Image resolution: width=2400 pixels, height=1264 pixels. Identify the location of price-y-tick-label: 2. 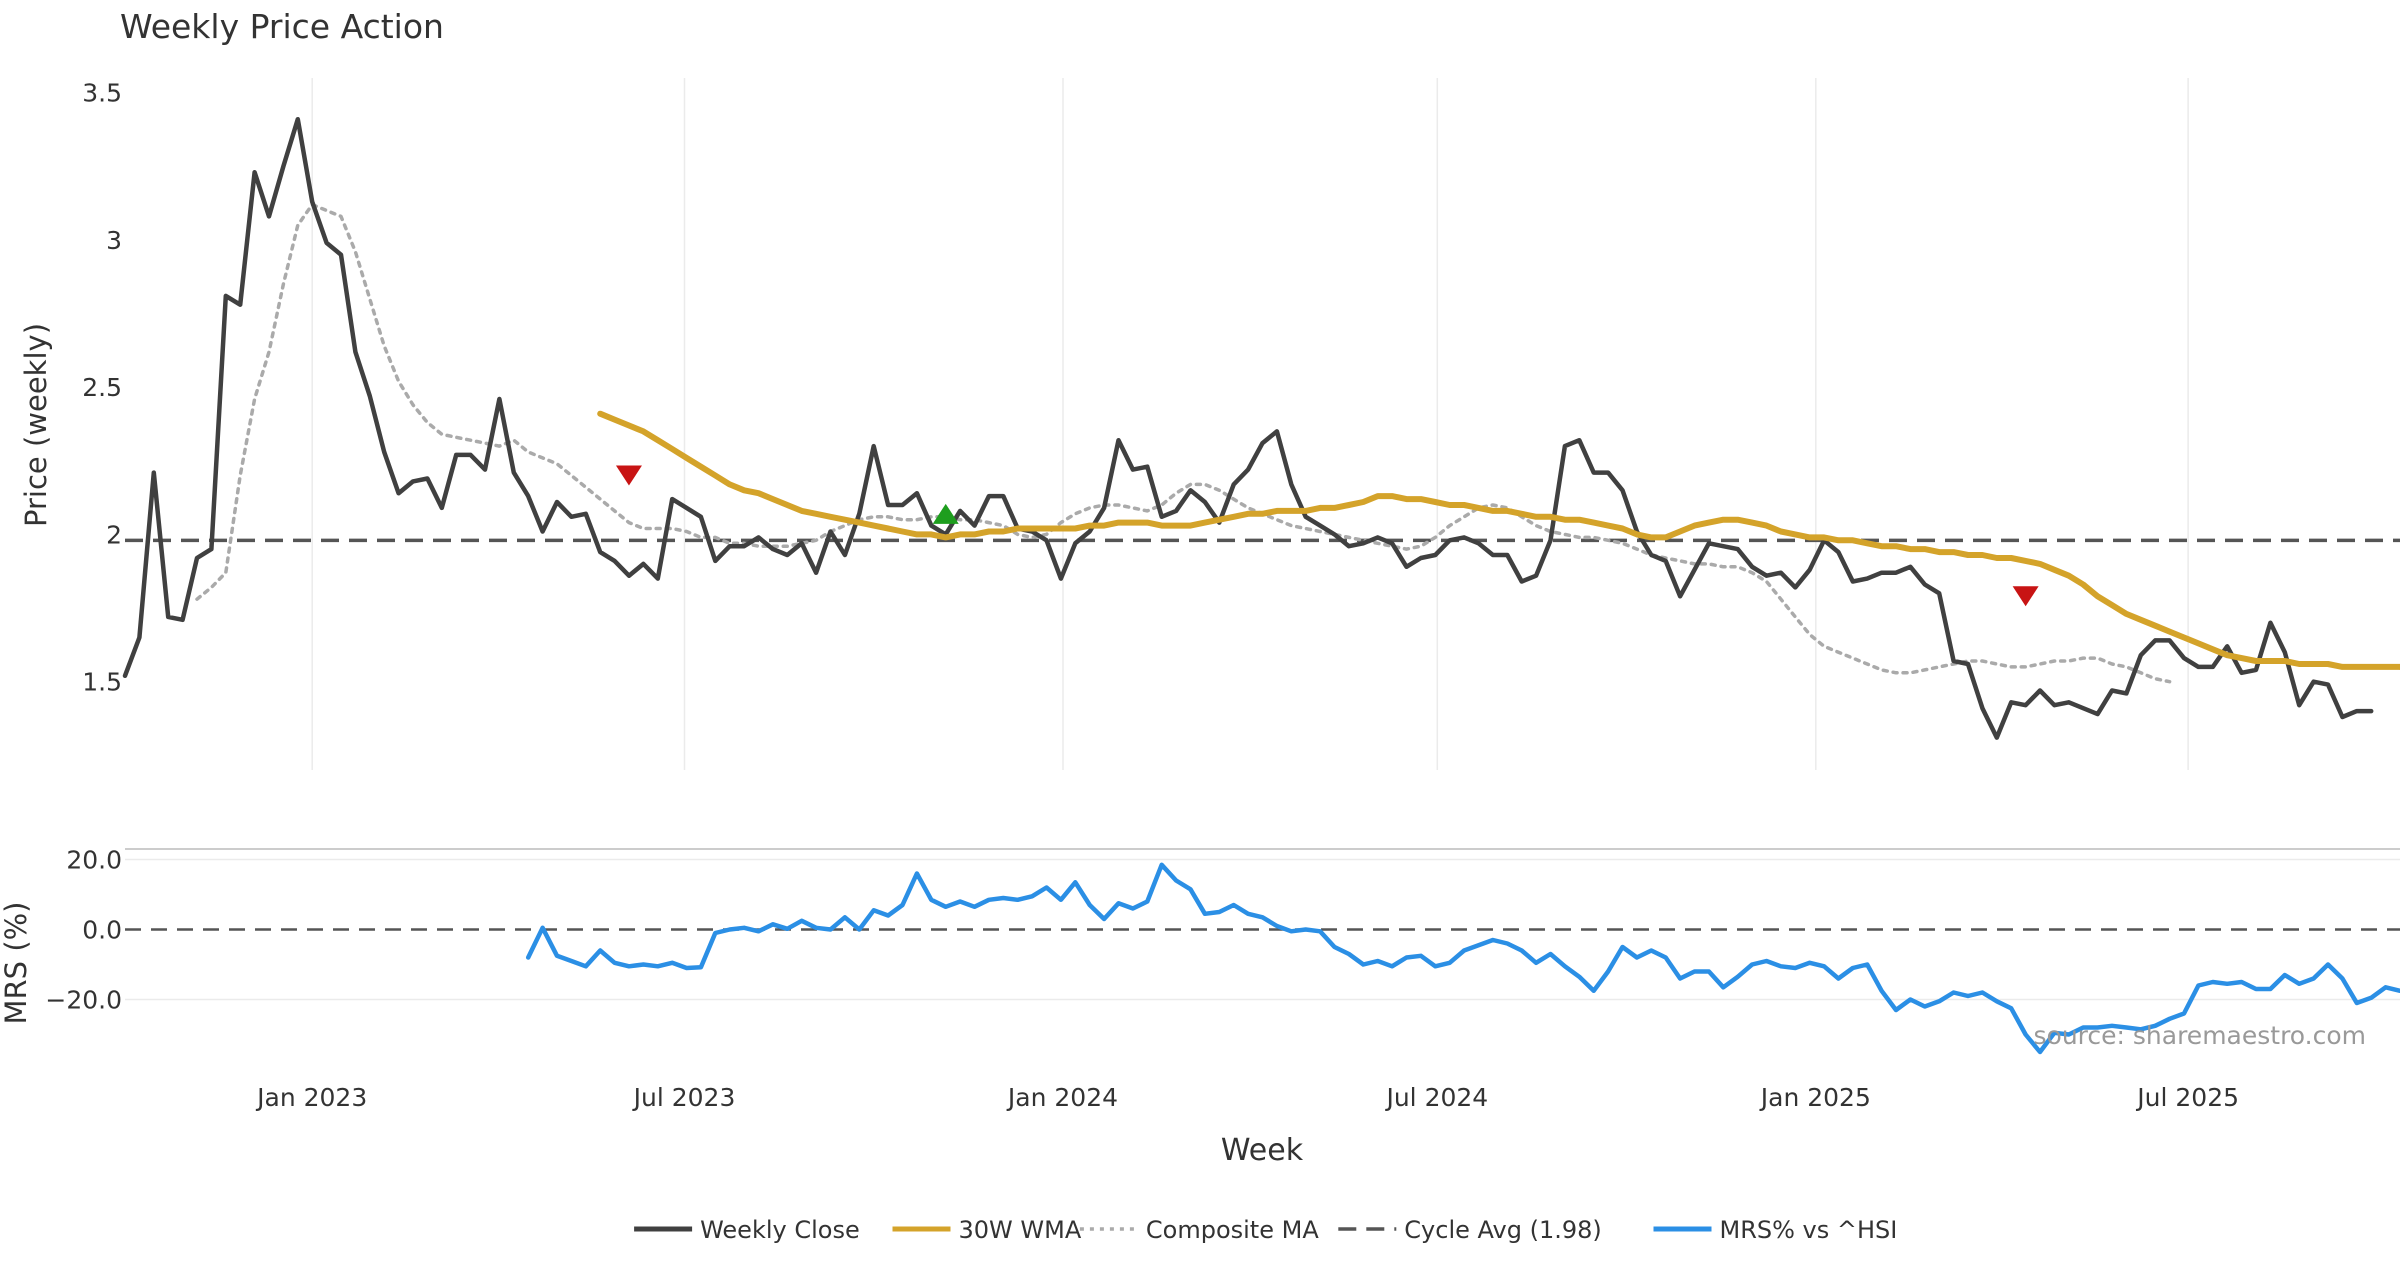
(114, 534).